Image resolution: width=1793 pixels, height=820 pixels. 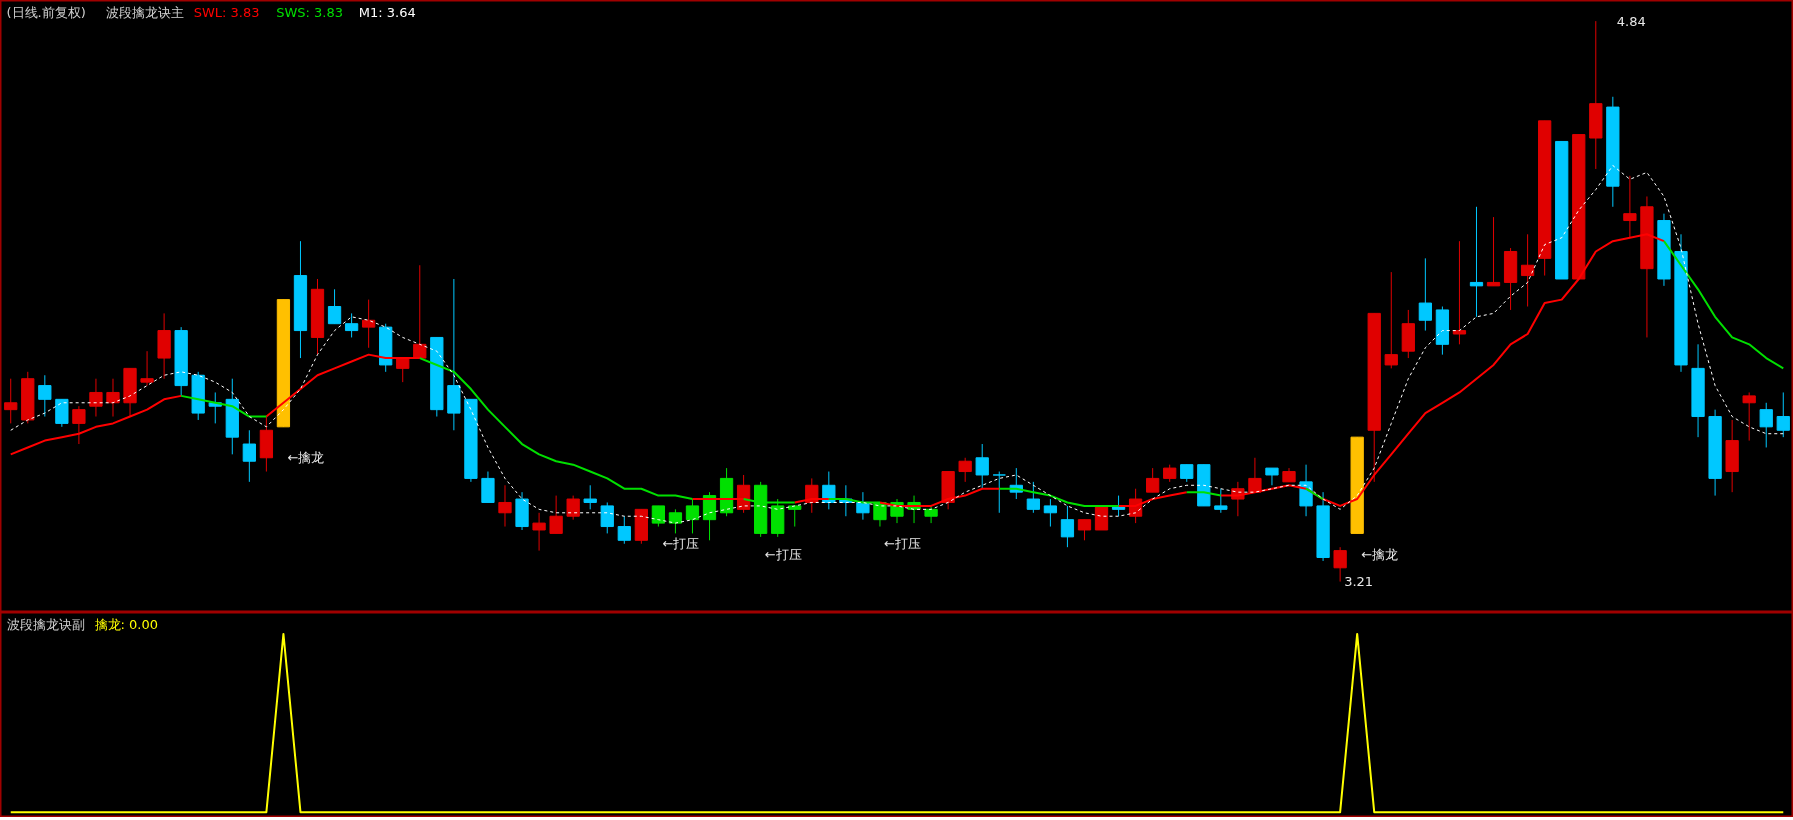 I want to click on annotation: M1: 3.64, so click(x=387, y=12).